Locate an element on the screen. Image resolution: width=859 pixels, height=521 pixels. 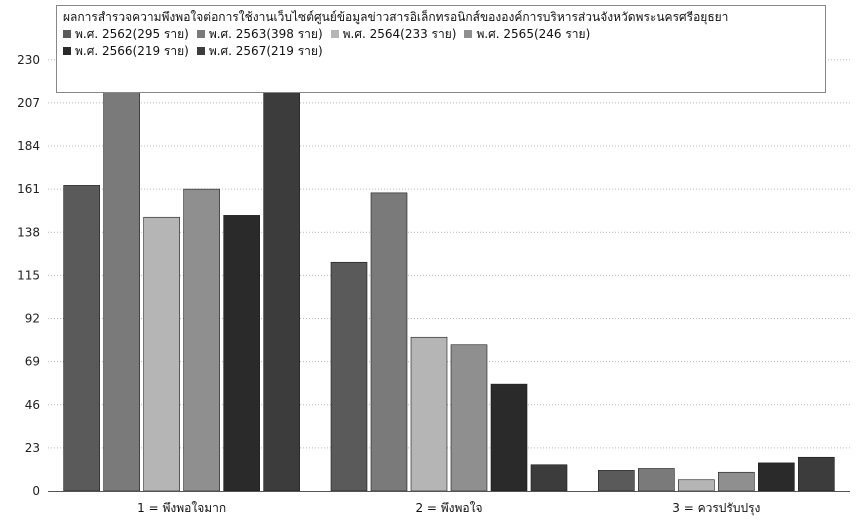
y-tick-label: 184 is located at coordinates (28, 146).